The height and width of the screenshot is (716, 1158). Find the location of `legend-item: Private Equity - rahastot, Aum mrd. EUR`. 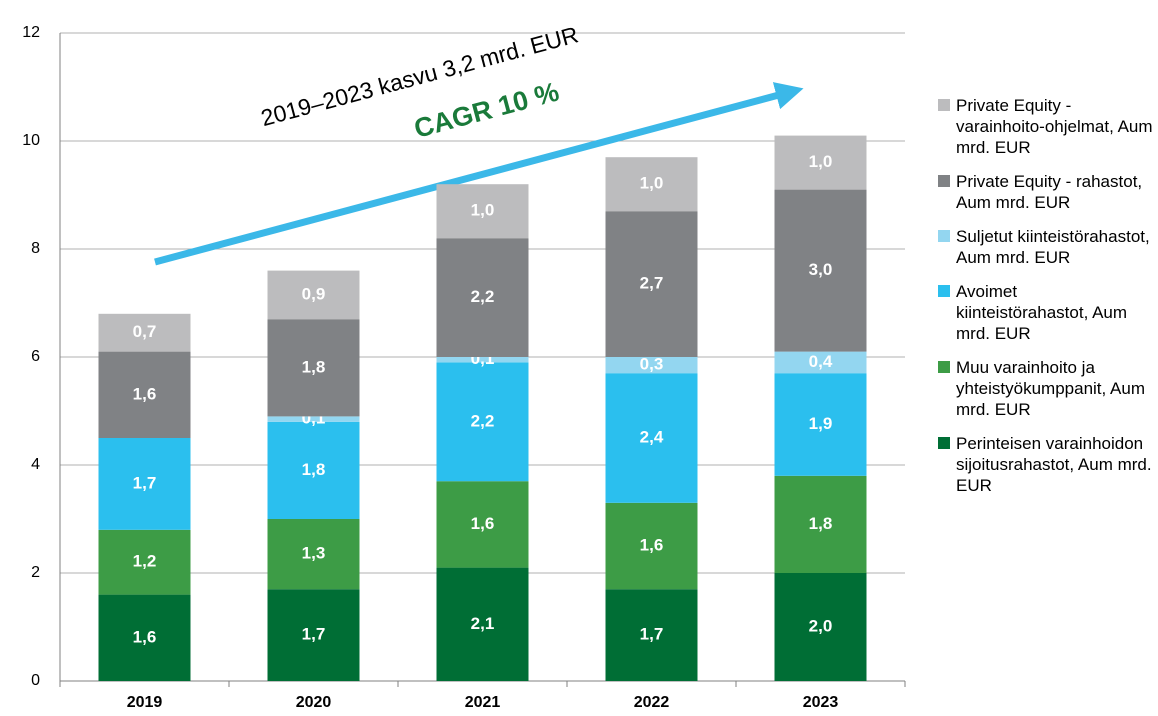

legend-item: Private Equity - rahastot, Aum mrd. EUR is located at coordinates (1045, 192).